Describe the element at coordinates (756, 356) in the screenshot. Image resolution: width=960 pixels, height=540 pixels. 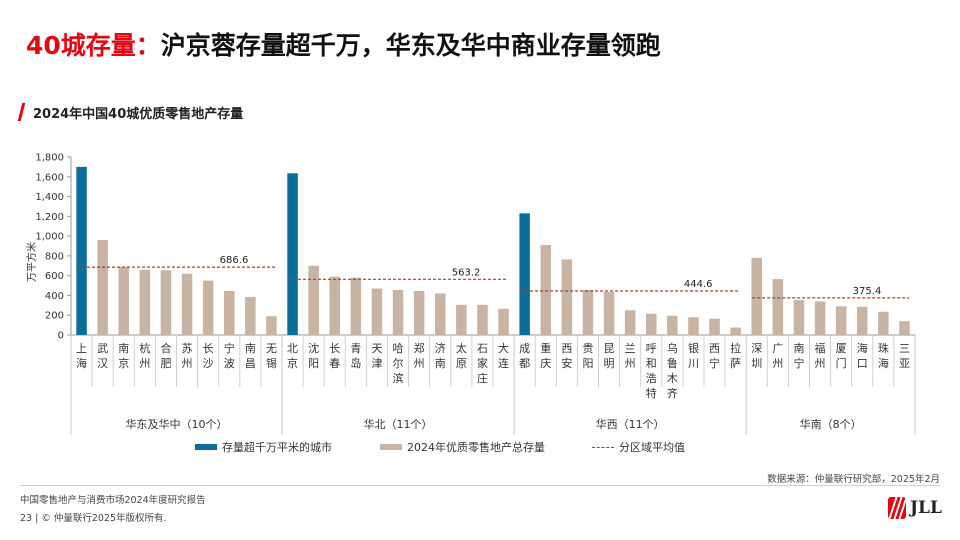
I see `x-tick-label: 深圳` at that location.